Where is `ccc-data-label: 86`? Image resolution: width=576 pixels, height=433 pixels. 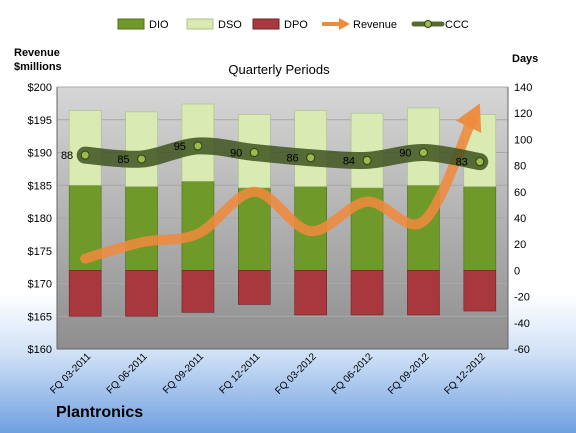
ccc-data-label: 86 is located at coordinates (292, 159).